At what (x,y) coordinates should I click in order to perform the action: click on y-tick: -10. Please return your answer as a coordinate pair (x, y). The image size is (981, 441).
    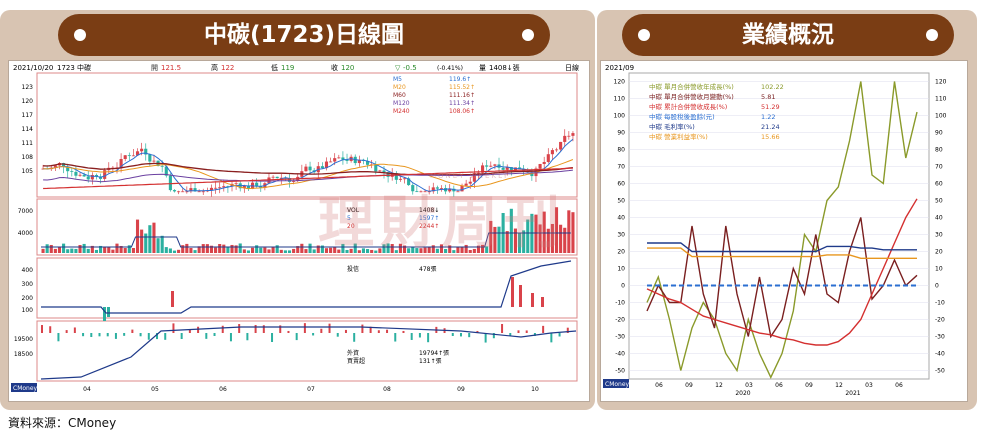
    Looking at the image, I should click on (940, 303).